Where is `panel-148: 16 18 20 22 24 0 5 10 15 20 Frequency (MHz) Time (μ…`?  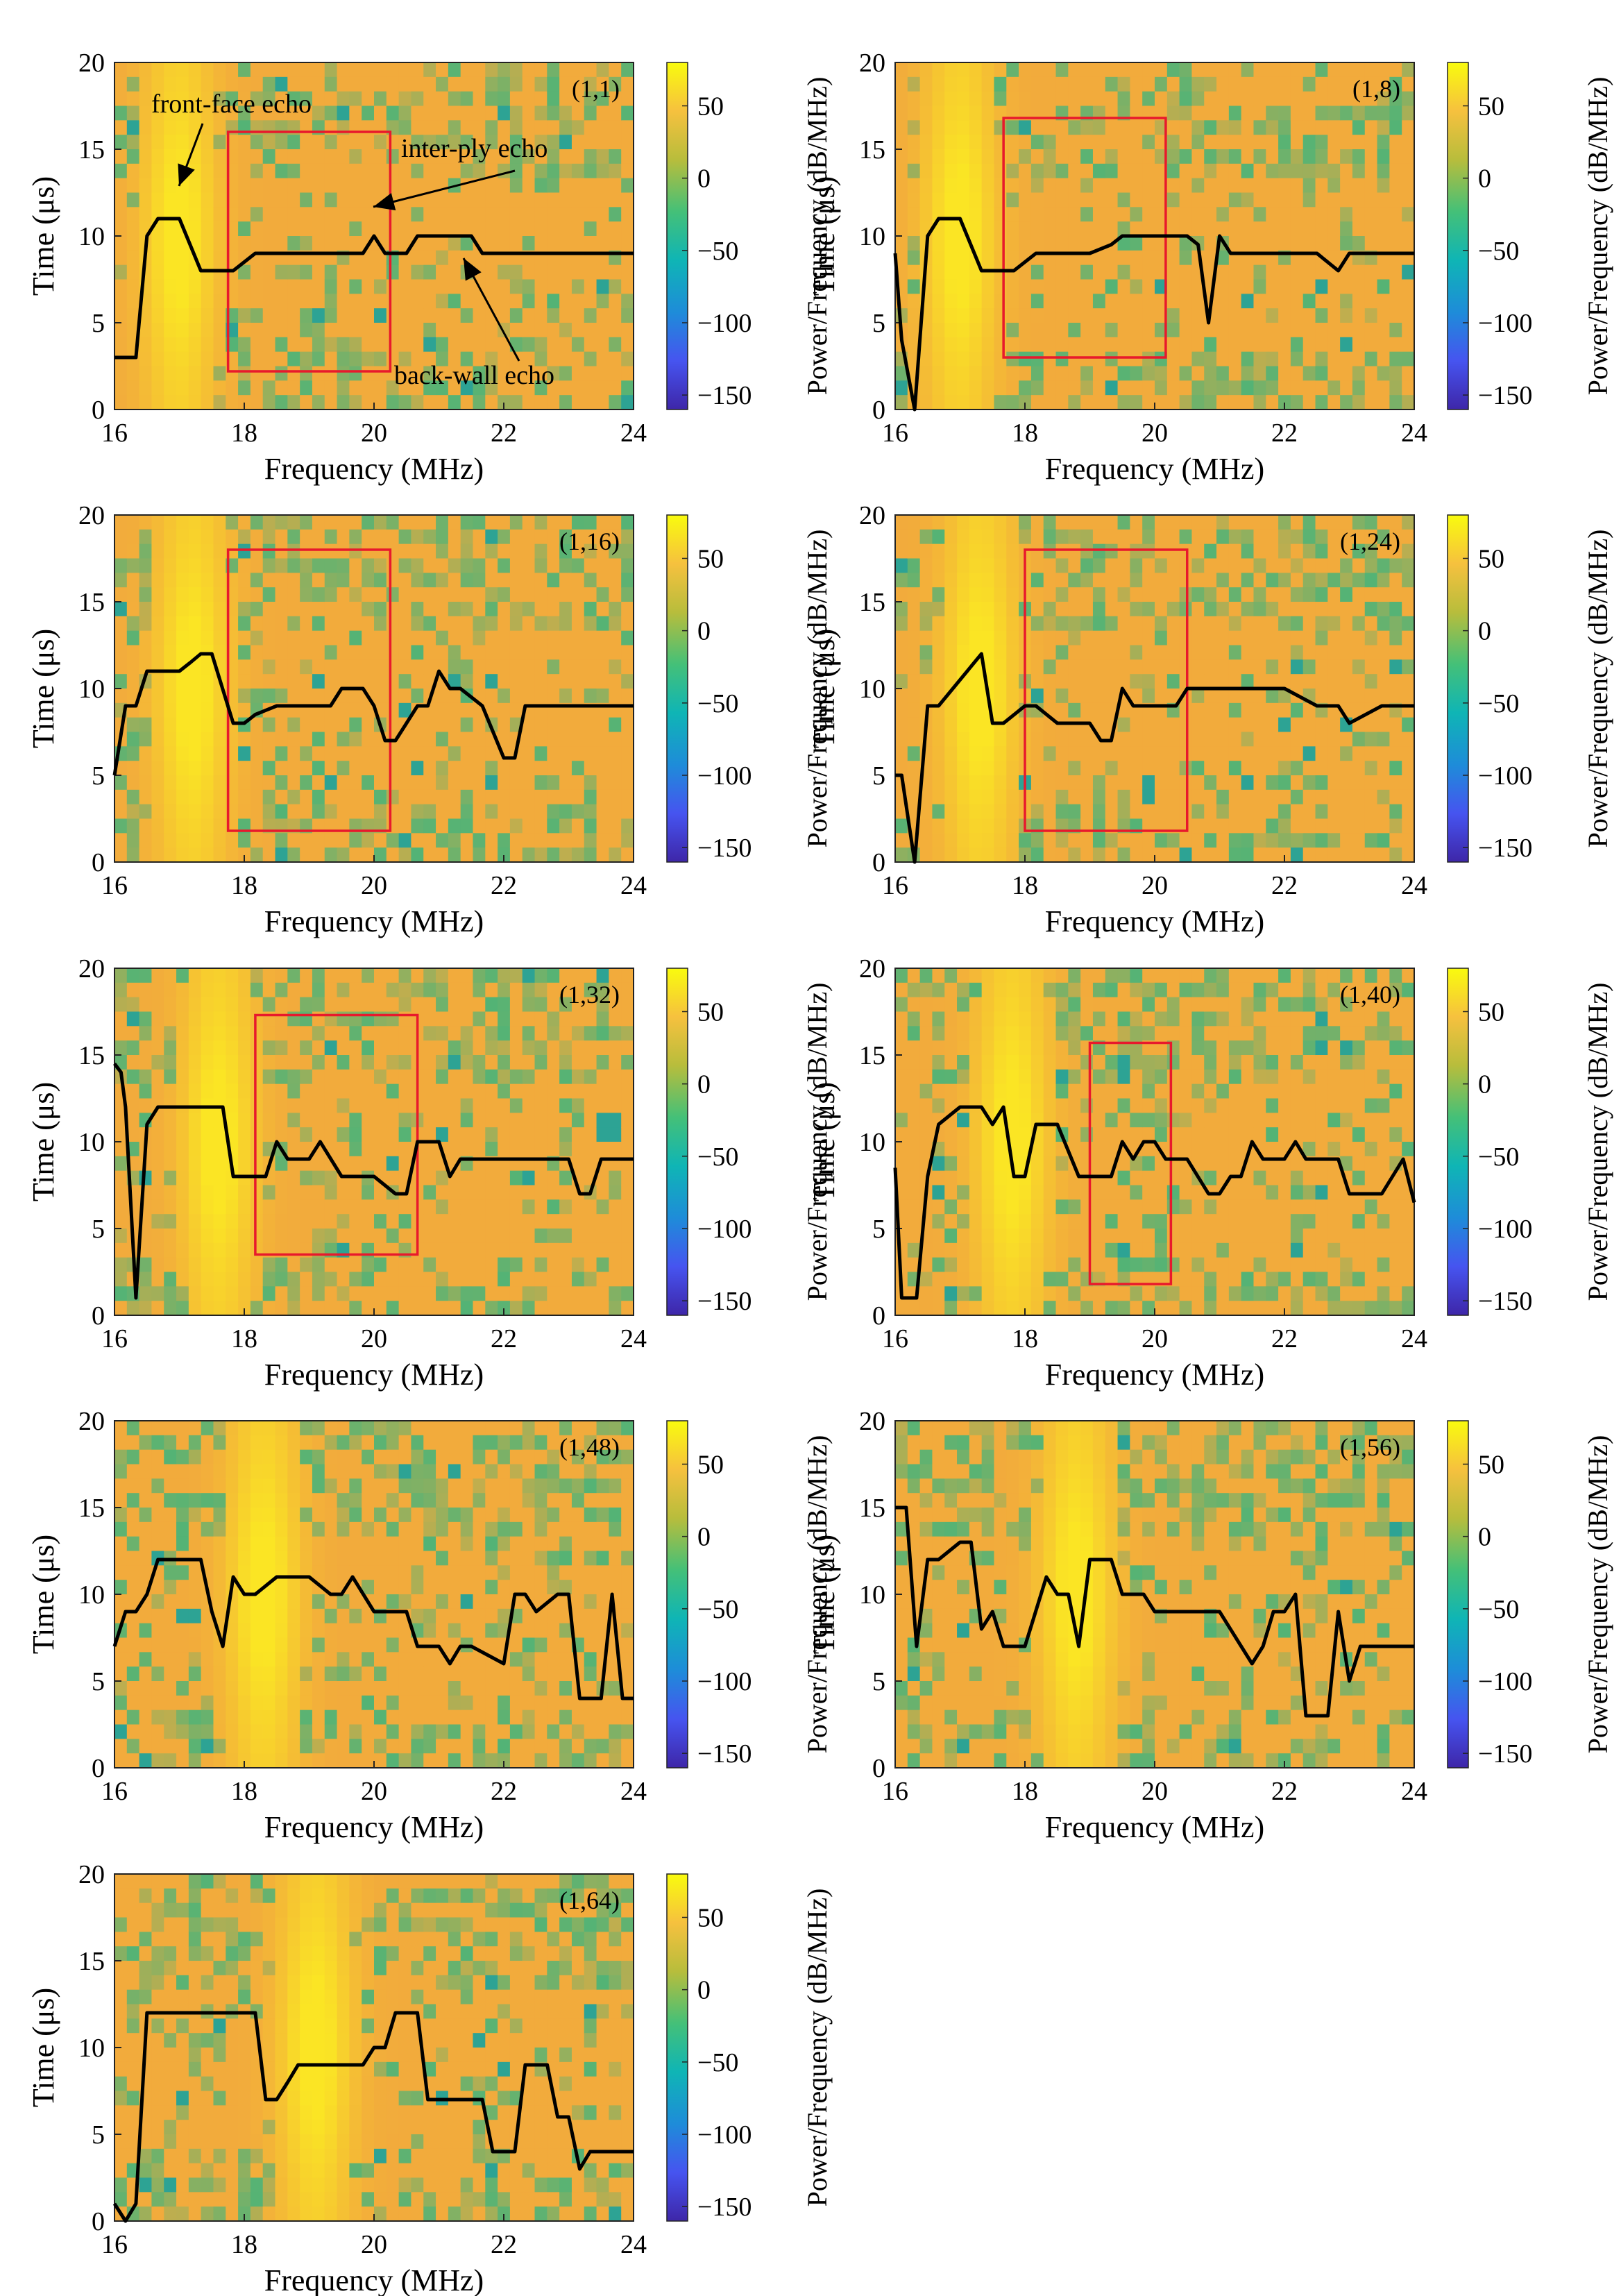 panel-148: 16 18 20 22 24 0 5 10 15 20 Frequency (MHz) Time (μ… is located at coordinates (429, 1626).